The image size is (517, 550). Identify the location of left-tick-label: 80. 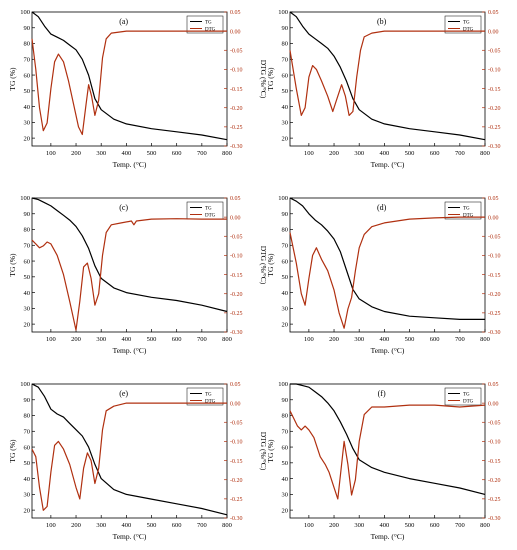
(285, 230).